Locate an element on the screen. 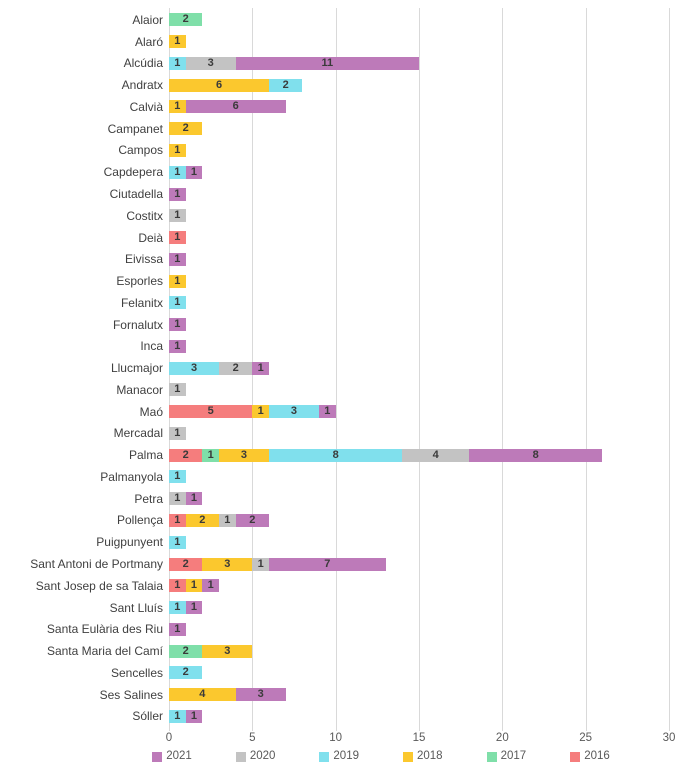 Image resolution: width=696 pixels, height=769 pixels. bar-segment-2018: 6 is located at coordinates (219, 85).